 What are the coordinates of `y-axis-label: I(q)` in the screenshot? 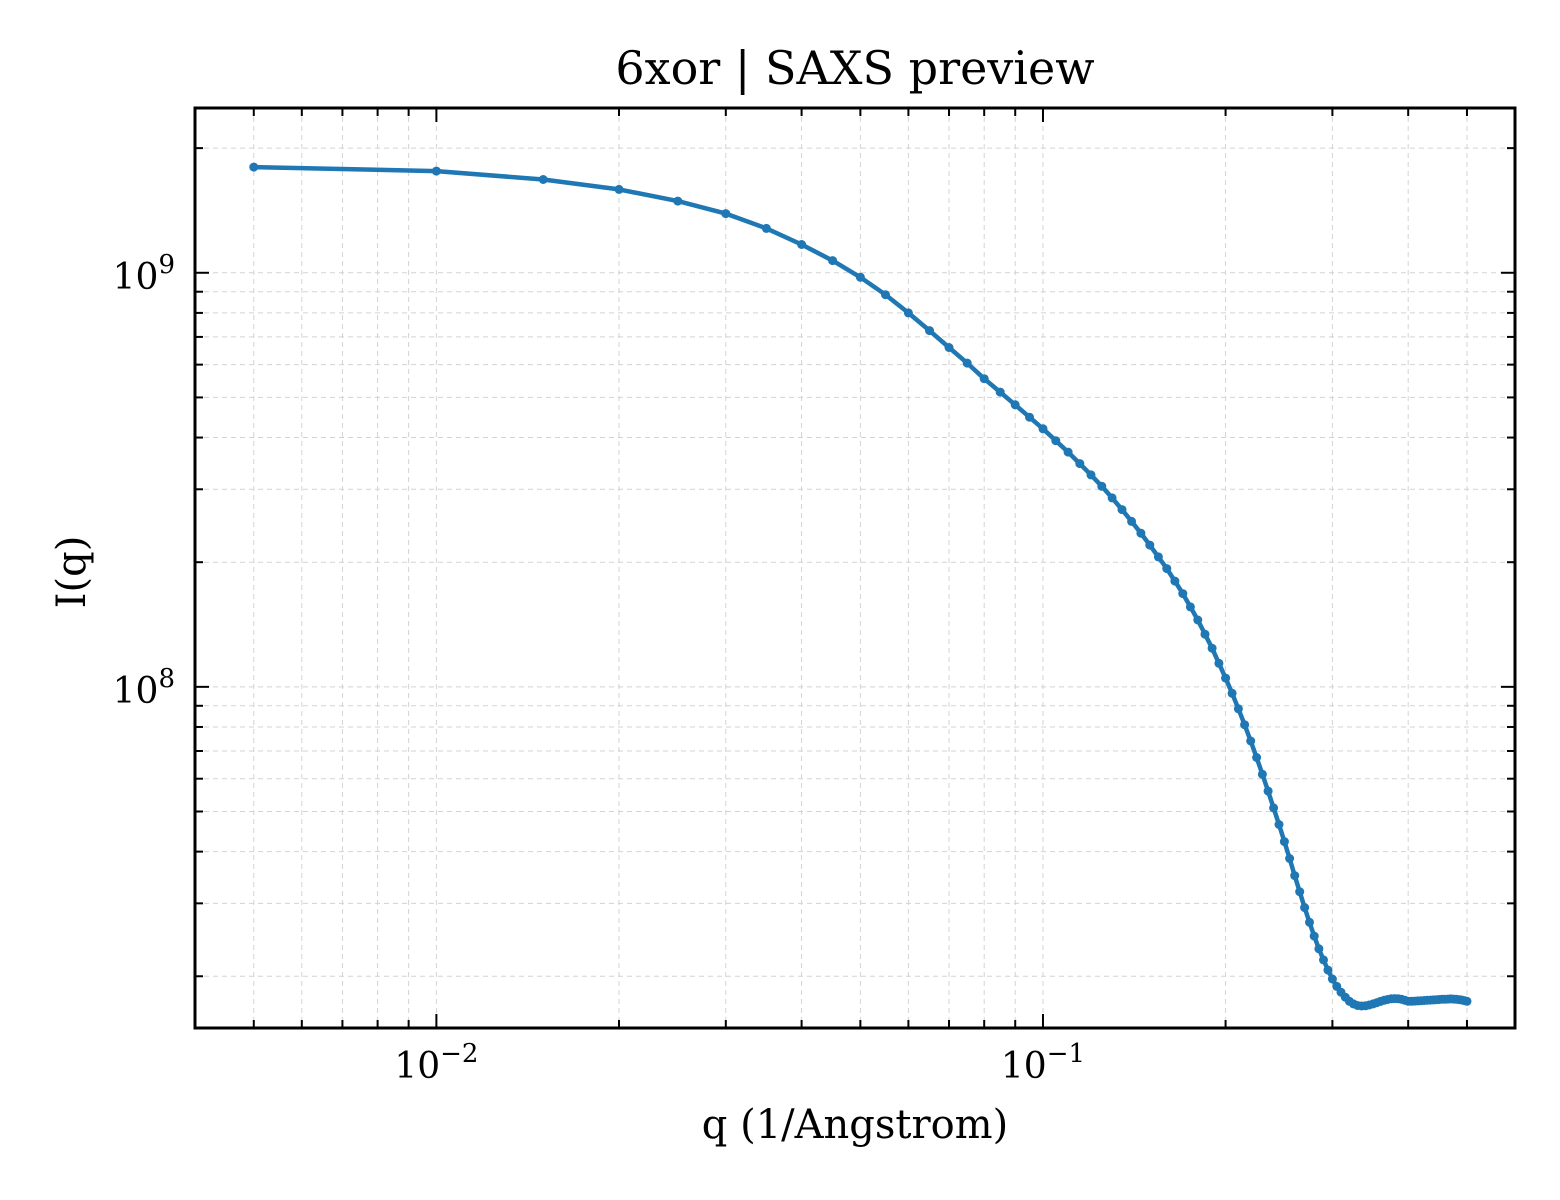 It's located at (72, 572).